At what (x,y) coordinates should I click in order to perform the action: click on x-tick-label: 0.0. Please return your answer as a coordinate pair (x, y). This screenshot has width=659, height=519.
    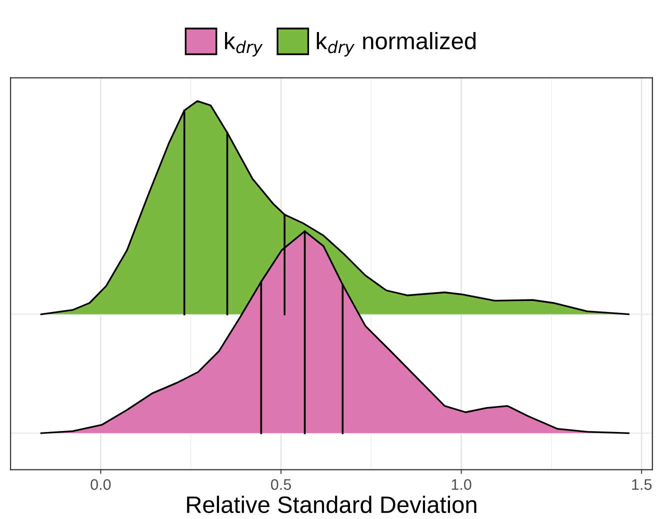
    Looking at the image, I should click on (100, 484).